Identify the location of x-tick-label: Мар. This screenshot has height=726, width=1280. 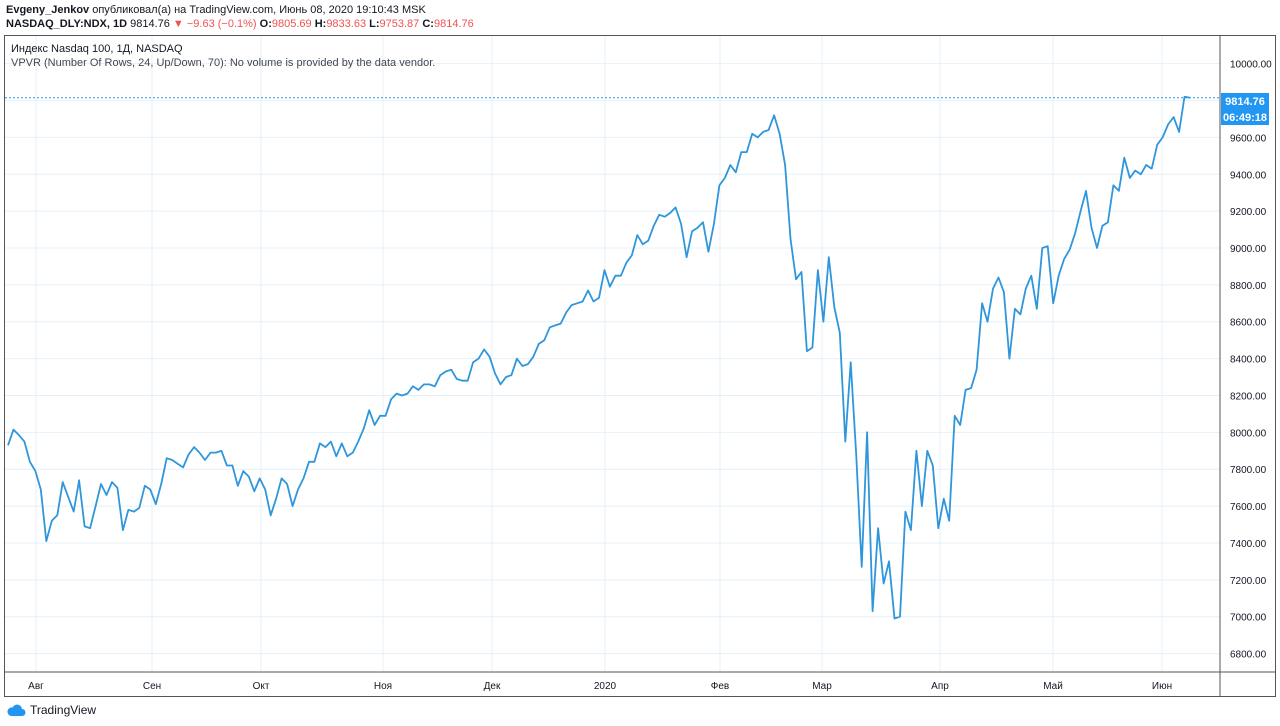
(822, 686).